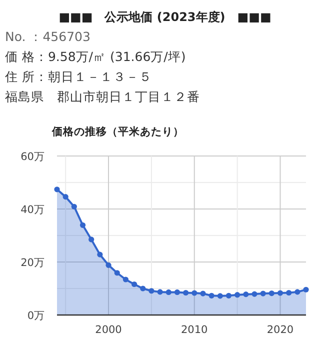 This screenshot has width=330, height=342. What do you see at coordinates (102, 96) in the screenshot?
I see `text: 福島県 郡山市朝日１丁目１２番` at bounding box center [102, 96].